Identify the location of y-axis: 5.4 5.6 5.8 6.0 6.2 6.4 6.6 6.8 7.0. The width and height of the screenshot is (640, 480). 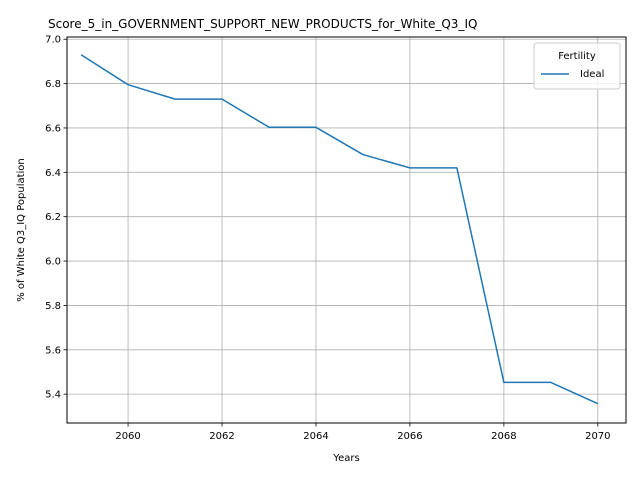
(56, 218).